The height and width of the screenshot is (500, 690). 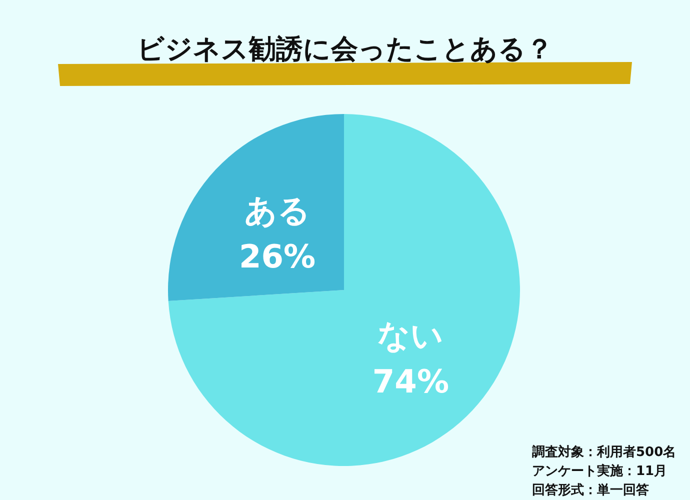 I want to click on text: アンケート実施：11月, so click(x=600, y=471).